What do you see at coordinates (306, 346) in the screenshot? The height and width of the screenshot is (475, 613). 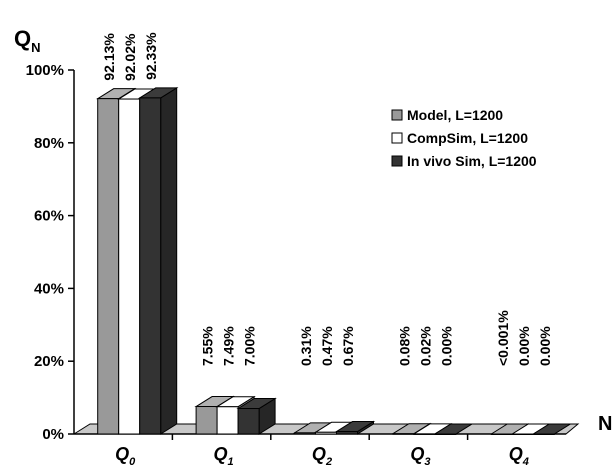 I see `data-label: 0.31%` at bounding box center [306, 346].